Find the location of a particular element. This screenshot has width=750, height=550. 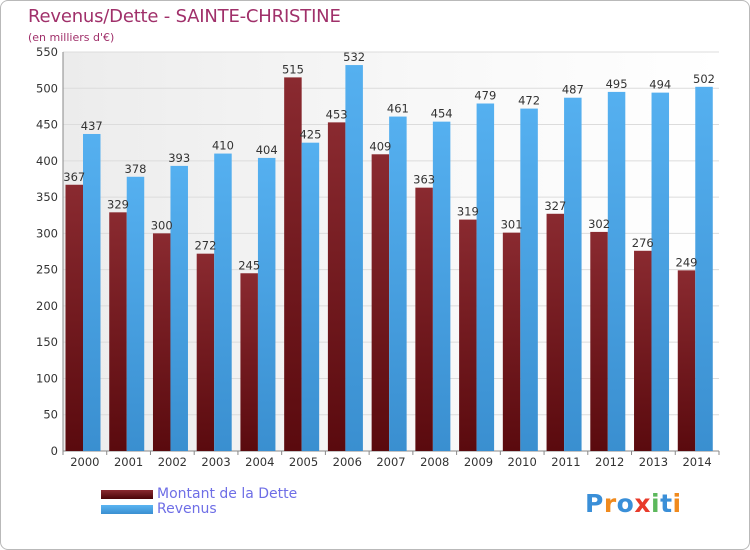

proxiti-logo: Proxiti is located at coordinates (633, 503).